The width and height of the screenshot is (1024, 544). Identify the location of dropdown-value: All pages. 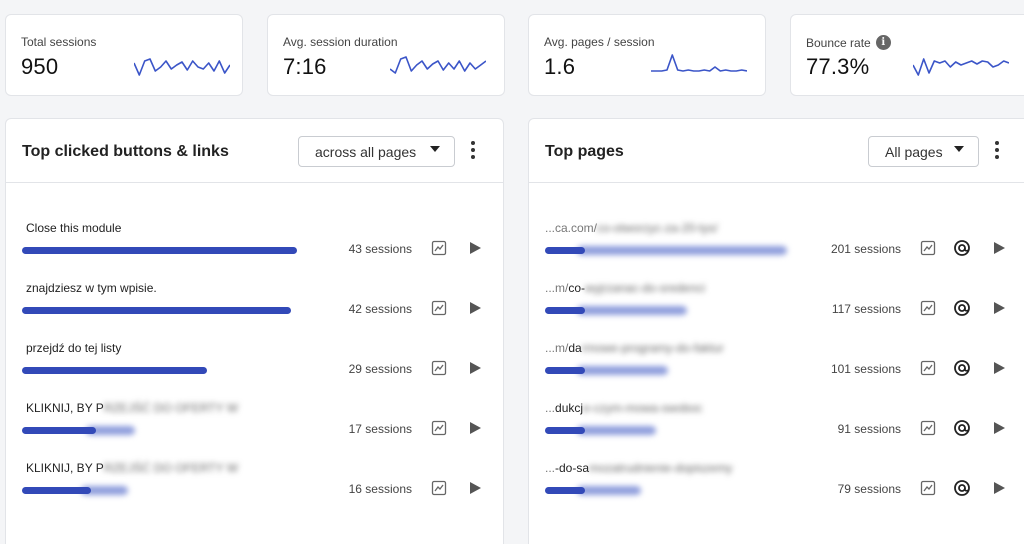
(914, 151).